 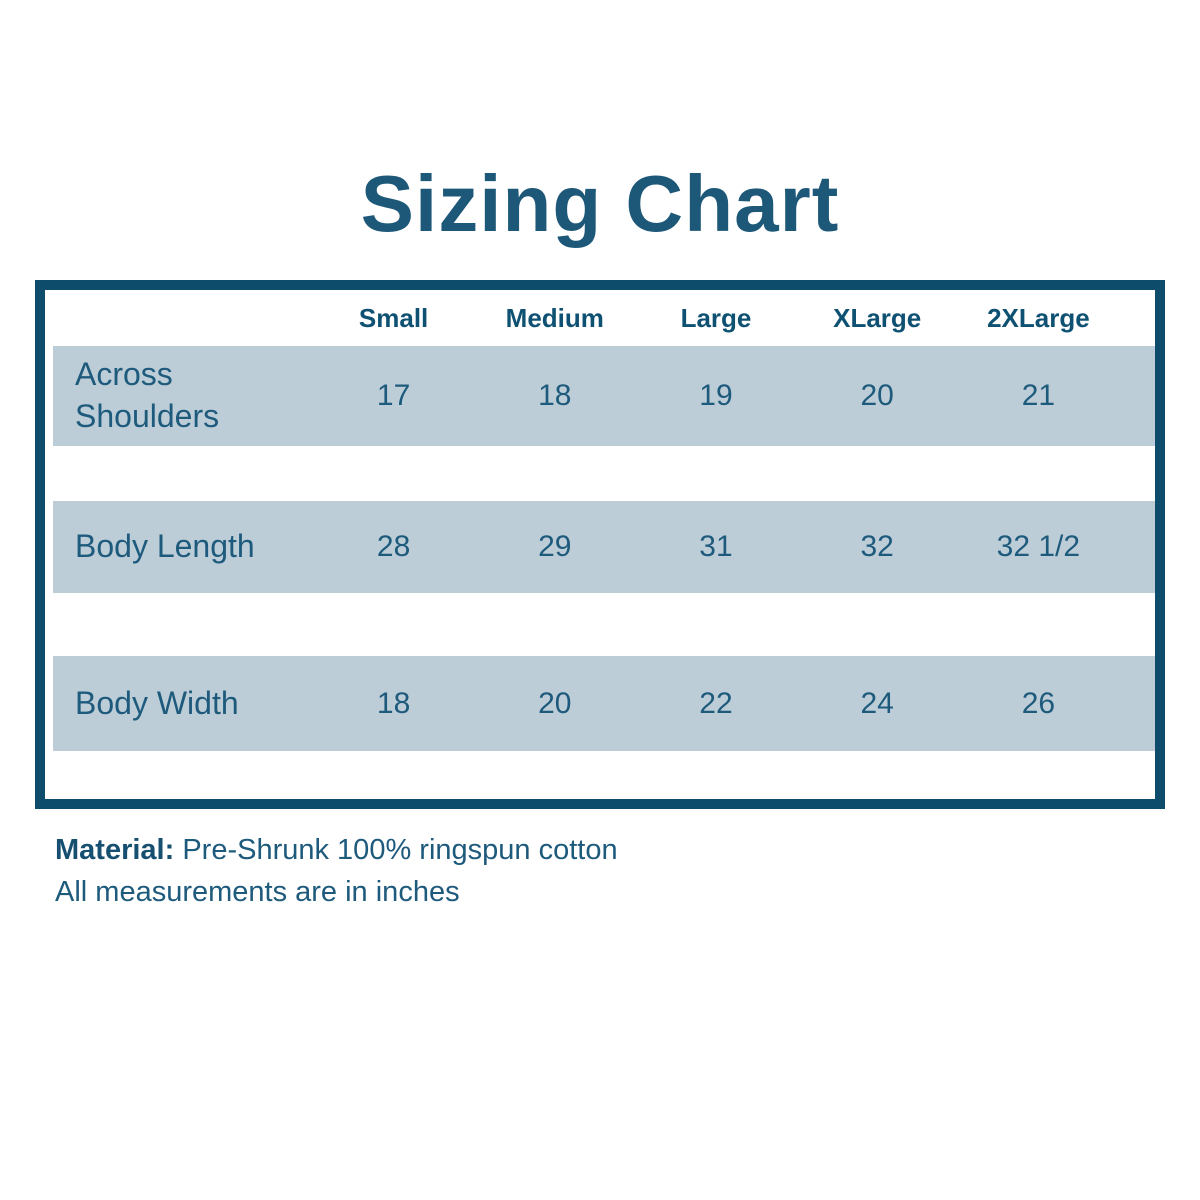 What do you see at coordinates (1038, 546) in the screenshot?
I see `cell-value: 32 1/2` at bounding box center [1038, 546].